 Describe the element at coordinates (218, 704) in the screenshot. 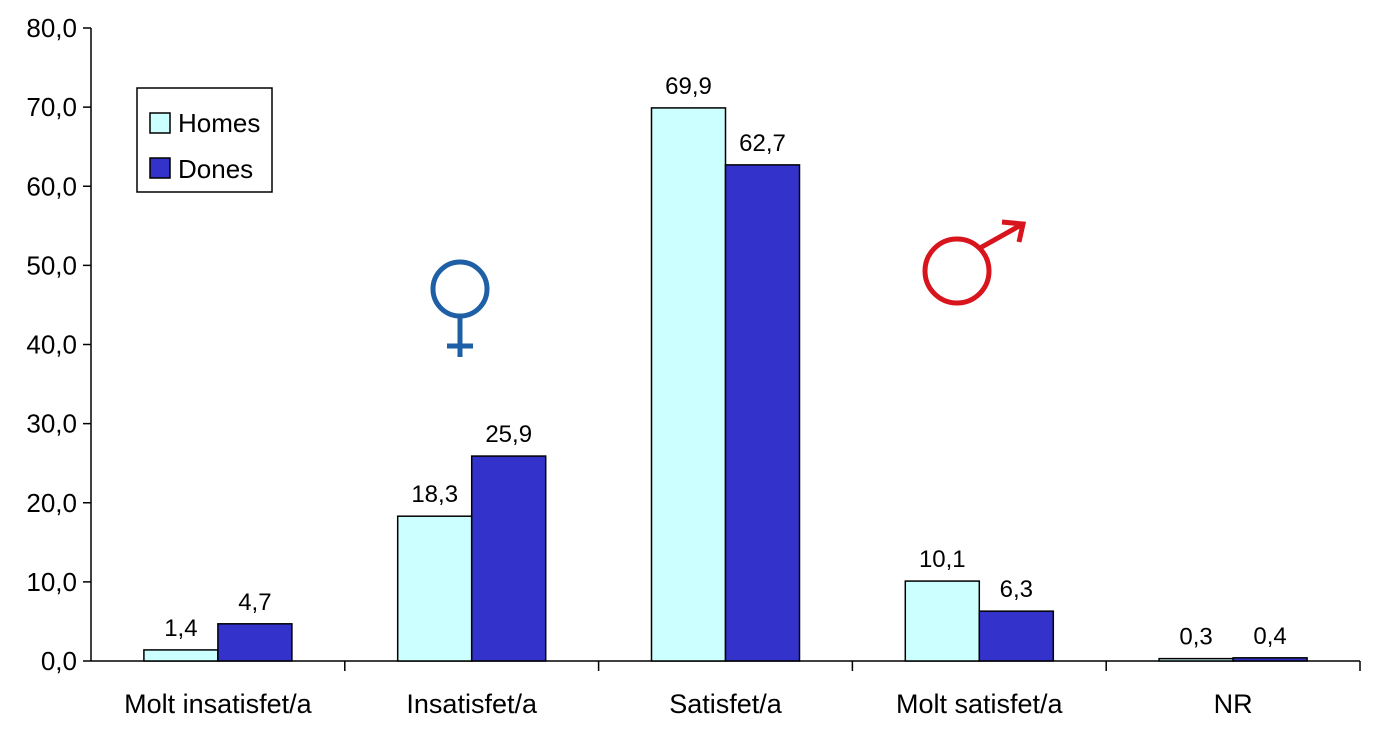

I see `category-label: Molt insatisfet/a` at that location.